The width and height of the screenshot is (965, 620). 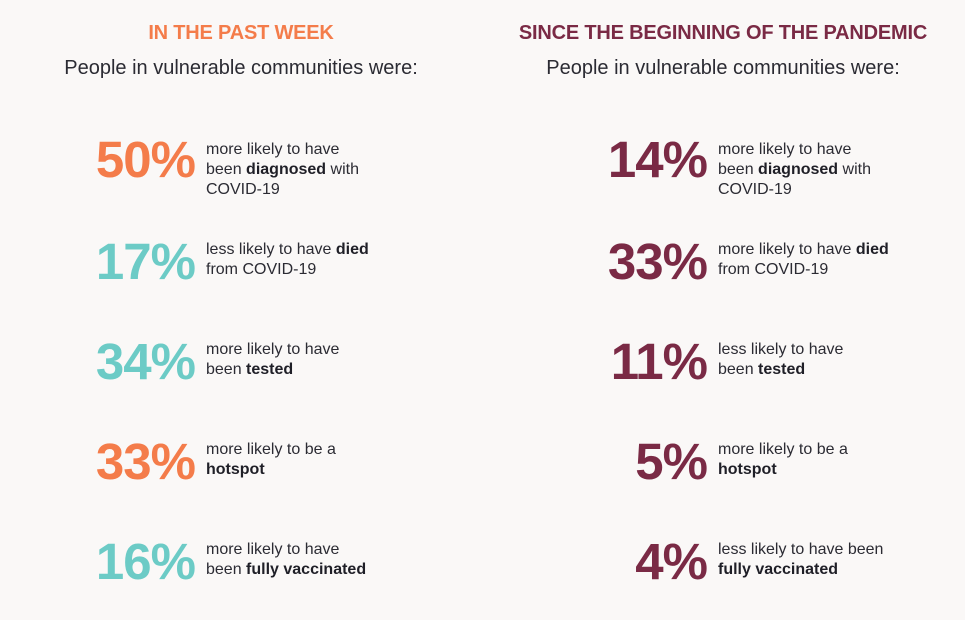 What do you see at coordinates (145, 261) in the screenshot?
I see `stat-value: 17%` at bounding box center [145, 261].